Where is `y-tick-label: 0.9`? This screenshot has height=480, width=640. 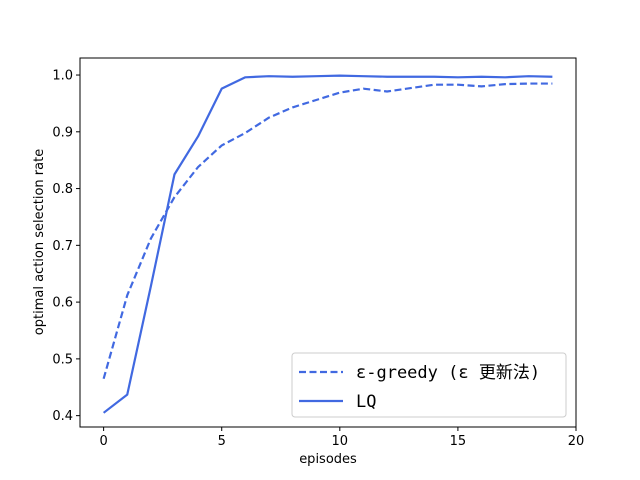
y-tick-label: 0.9 is located at coordinates (62, 132).